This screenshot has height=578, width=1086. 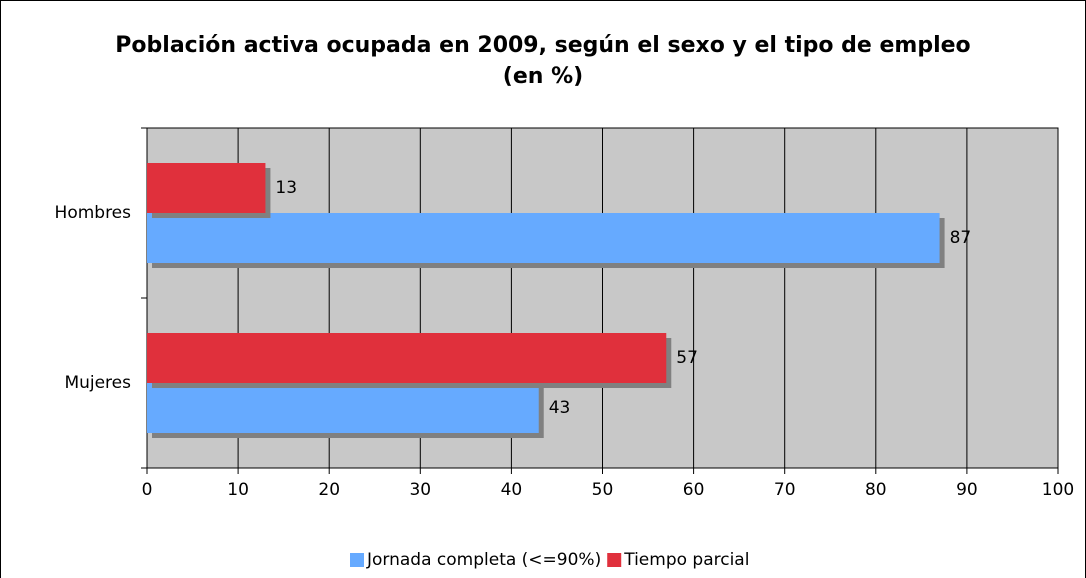 I want to click on x-tick-label: 100, so click(x=1058, y=490).